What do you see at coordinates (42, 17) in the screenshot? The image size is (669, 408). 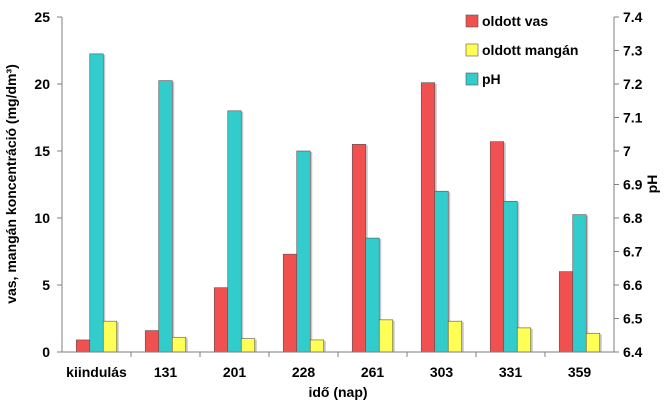 I see `y-left-tick-label: 25` at bounding box center [42, 17].